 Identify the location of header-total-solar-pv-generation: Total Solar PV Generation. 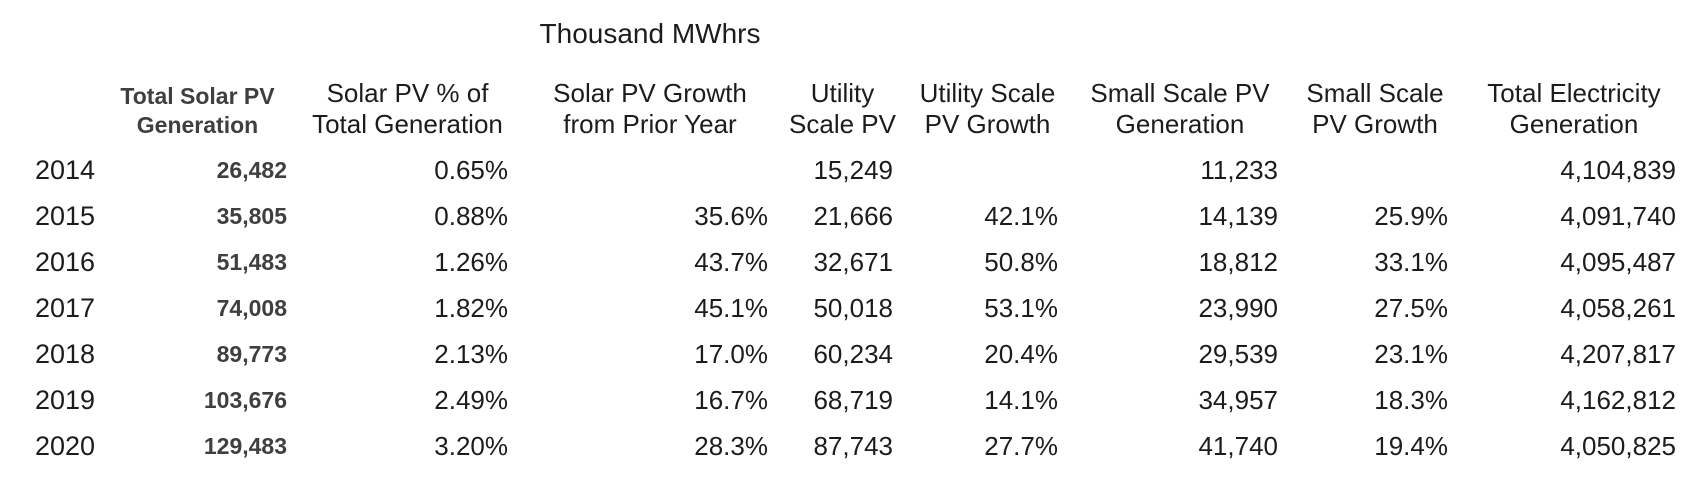
(197, 110).